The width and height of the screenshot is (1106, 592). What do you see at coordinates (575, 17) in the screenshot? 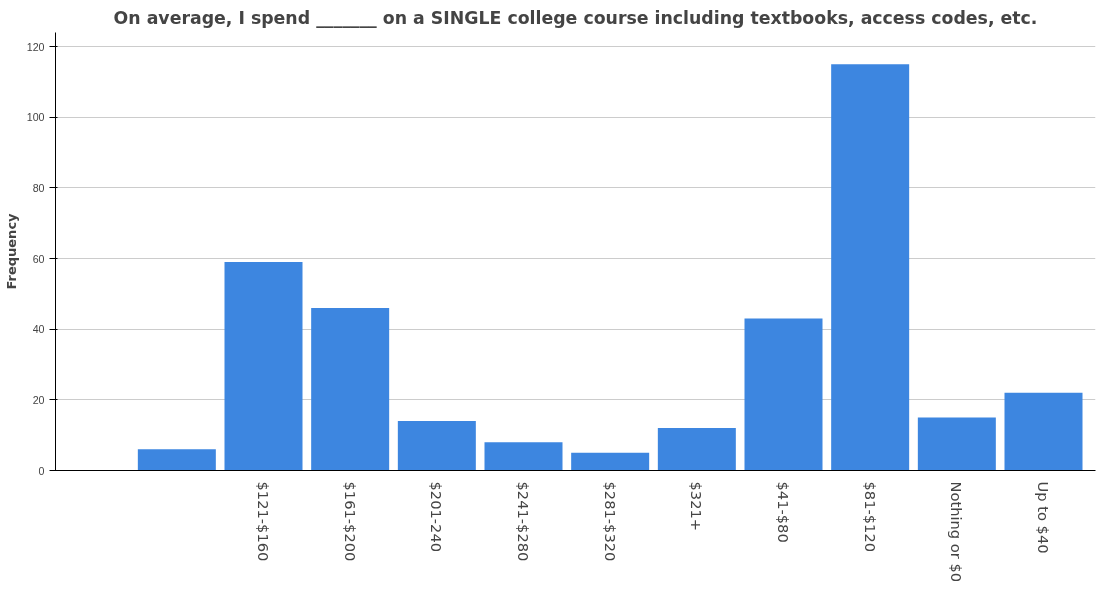
I see `chart-title: On average, I spend _______ on a SINGLE college course including textbooks, access codes, etc.` at bounding box center [575, 17].